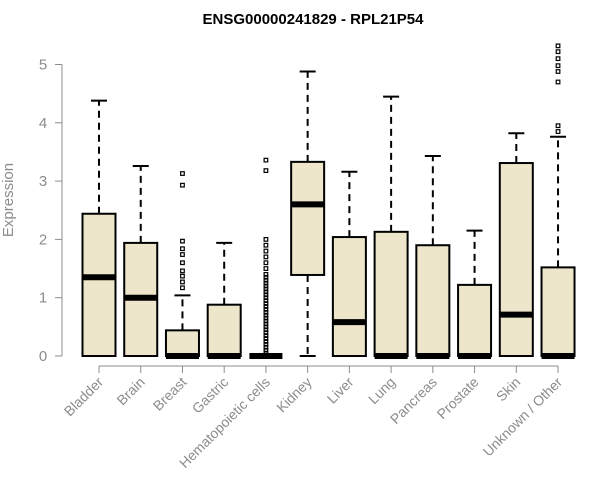 The image size is (600, 500). I want to click on box-breast, so click(182, 265).